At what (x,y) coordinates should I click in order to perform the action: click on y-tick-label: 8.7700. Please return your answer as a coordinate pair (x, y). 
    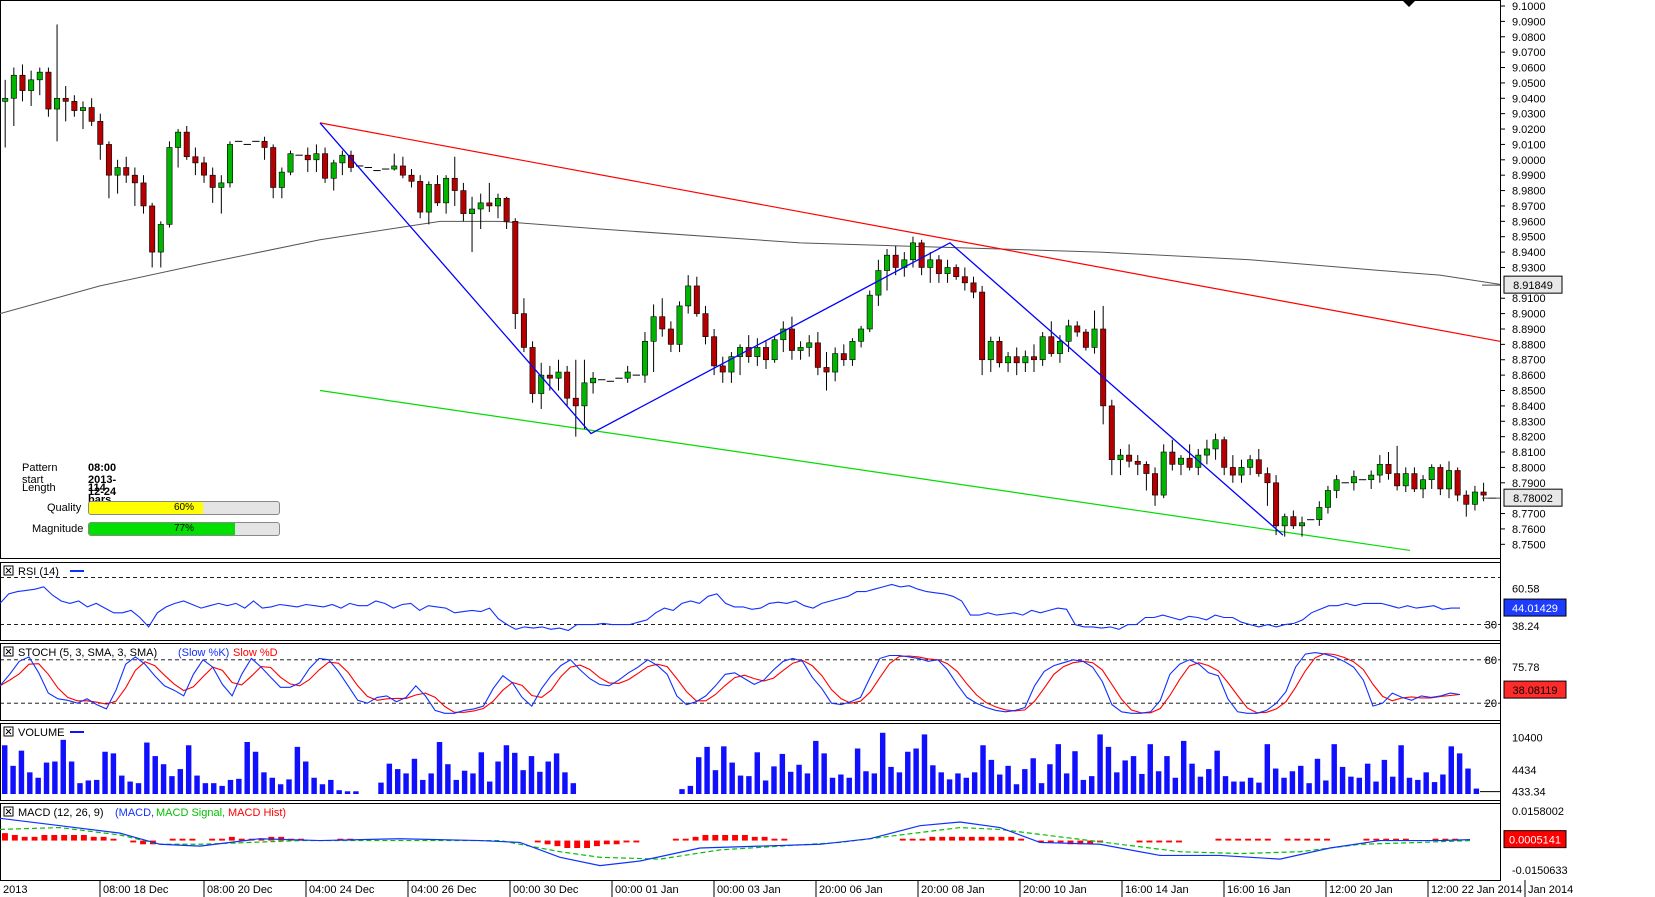
    Looking at the image, I should click on (1529, 515).